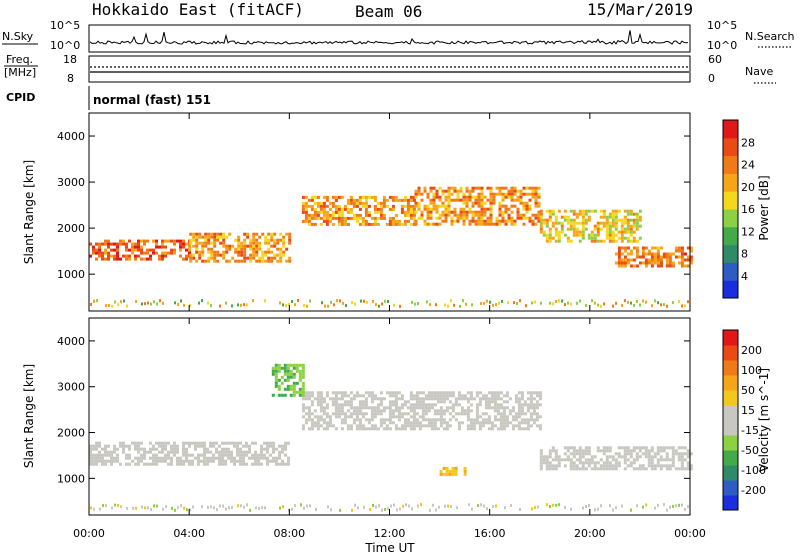 The height and width of the screenshot is (554, 800). What do you see at coordinates (18, 36) in the screenshot?
I see `noise-sky-label: N.Sky` at bounding box center [18, 36].